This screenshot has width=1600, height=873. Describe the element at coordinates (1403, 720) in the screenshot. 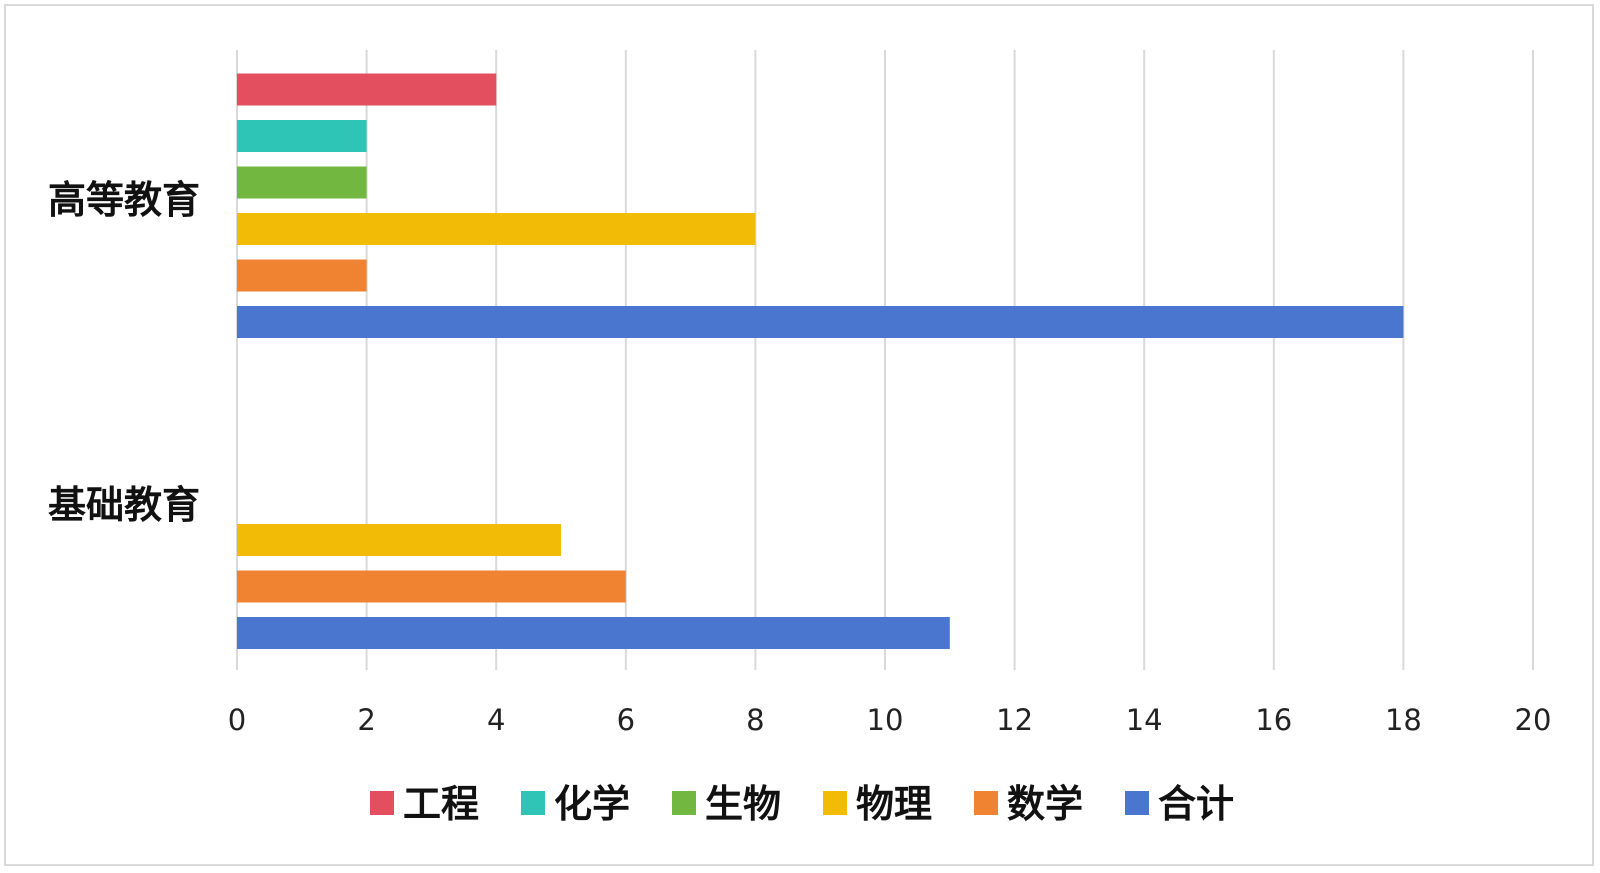

I see `x-tick-label: 18` at that location.